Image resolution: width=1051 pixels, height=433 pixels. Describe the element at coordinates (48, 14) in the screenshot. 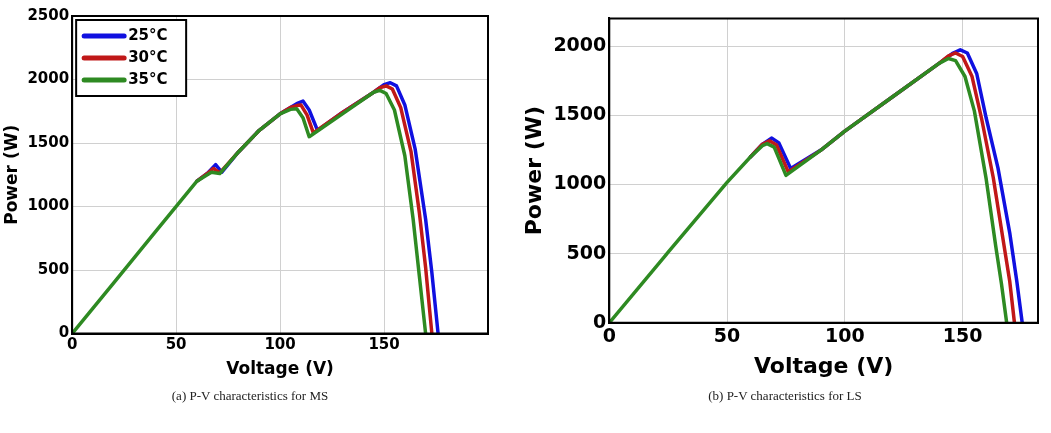

I see `y-tick-label: 2500` at that location.